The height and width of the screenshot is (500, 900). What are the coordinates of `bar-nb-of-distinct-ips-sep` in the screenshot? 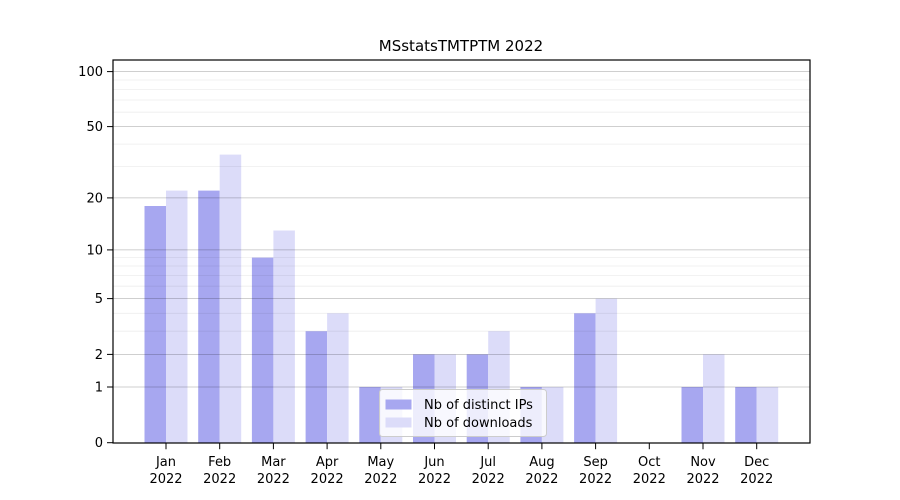 It's located at (585, 378).